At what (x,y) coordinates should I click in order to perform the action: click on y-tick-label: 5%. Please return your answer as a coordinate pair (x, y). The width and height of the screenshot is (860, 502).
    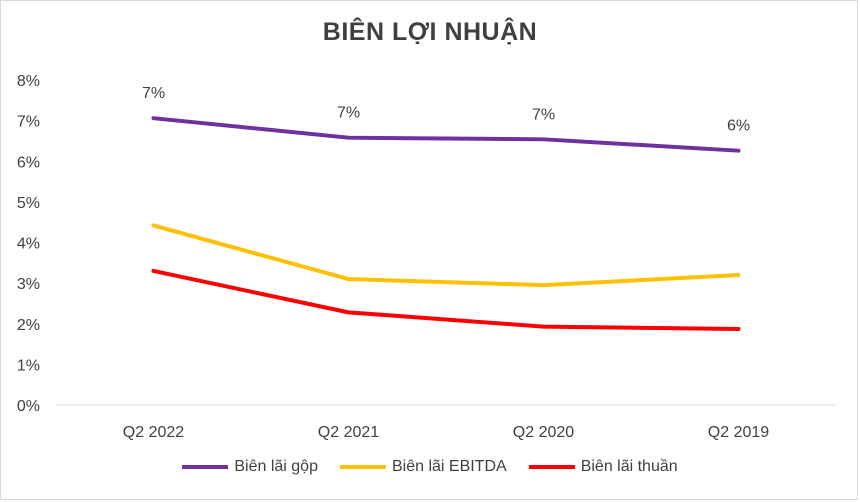
    Looking at the image, I should click on (28, 203).